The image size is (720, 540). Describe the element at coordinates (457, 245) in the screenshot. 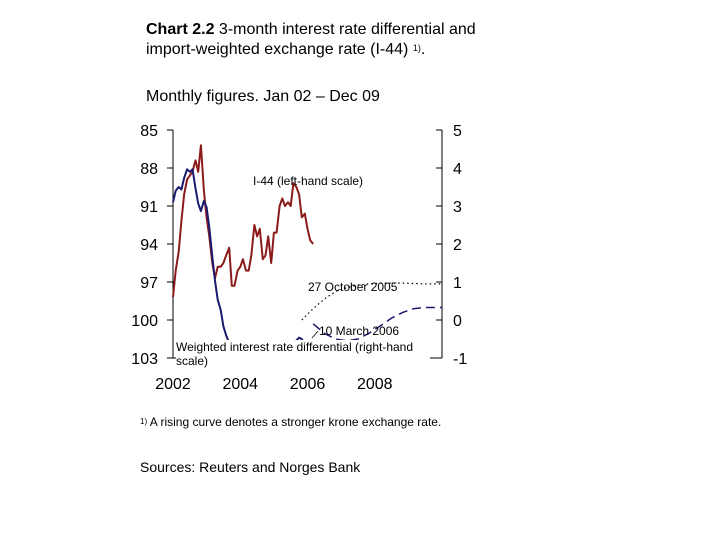

I see `right-tick-label: 2` at that location.